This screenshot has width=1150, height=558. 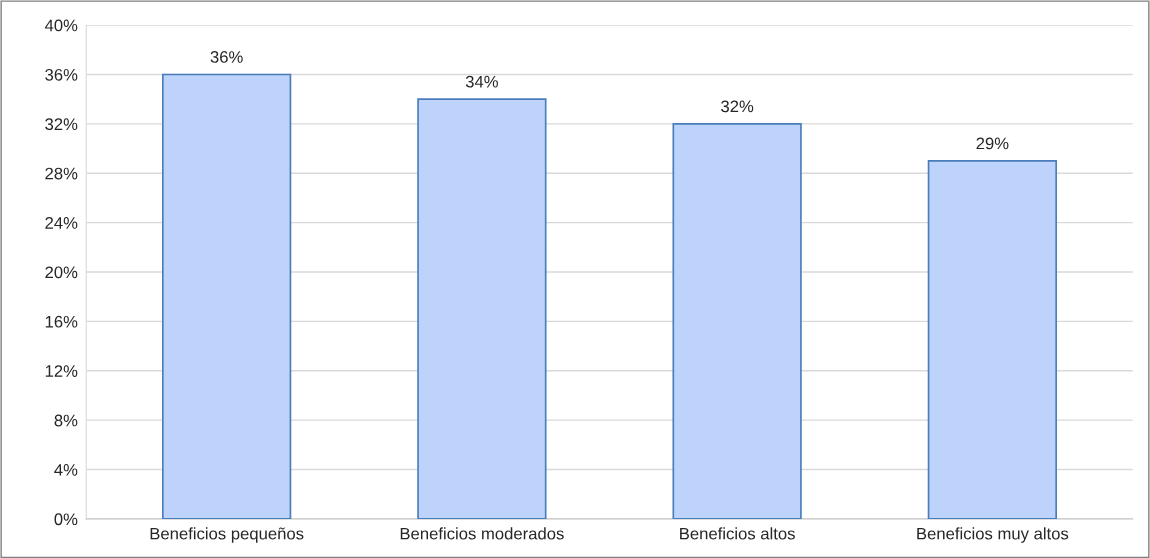 I want to click on x-tick-label: Beneficios altos, so click(x=737, y=533).